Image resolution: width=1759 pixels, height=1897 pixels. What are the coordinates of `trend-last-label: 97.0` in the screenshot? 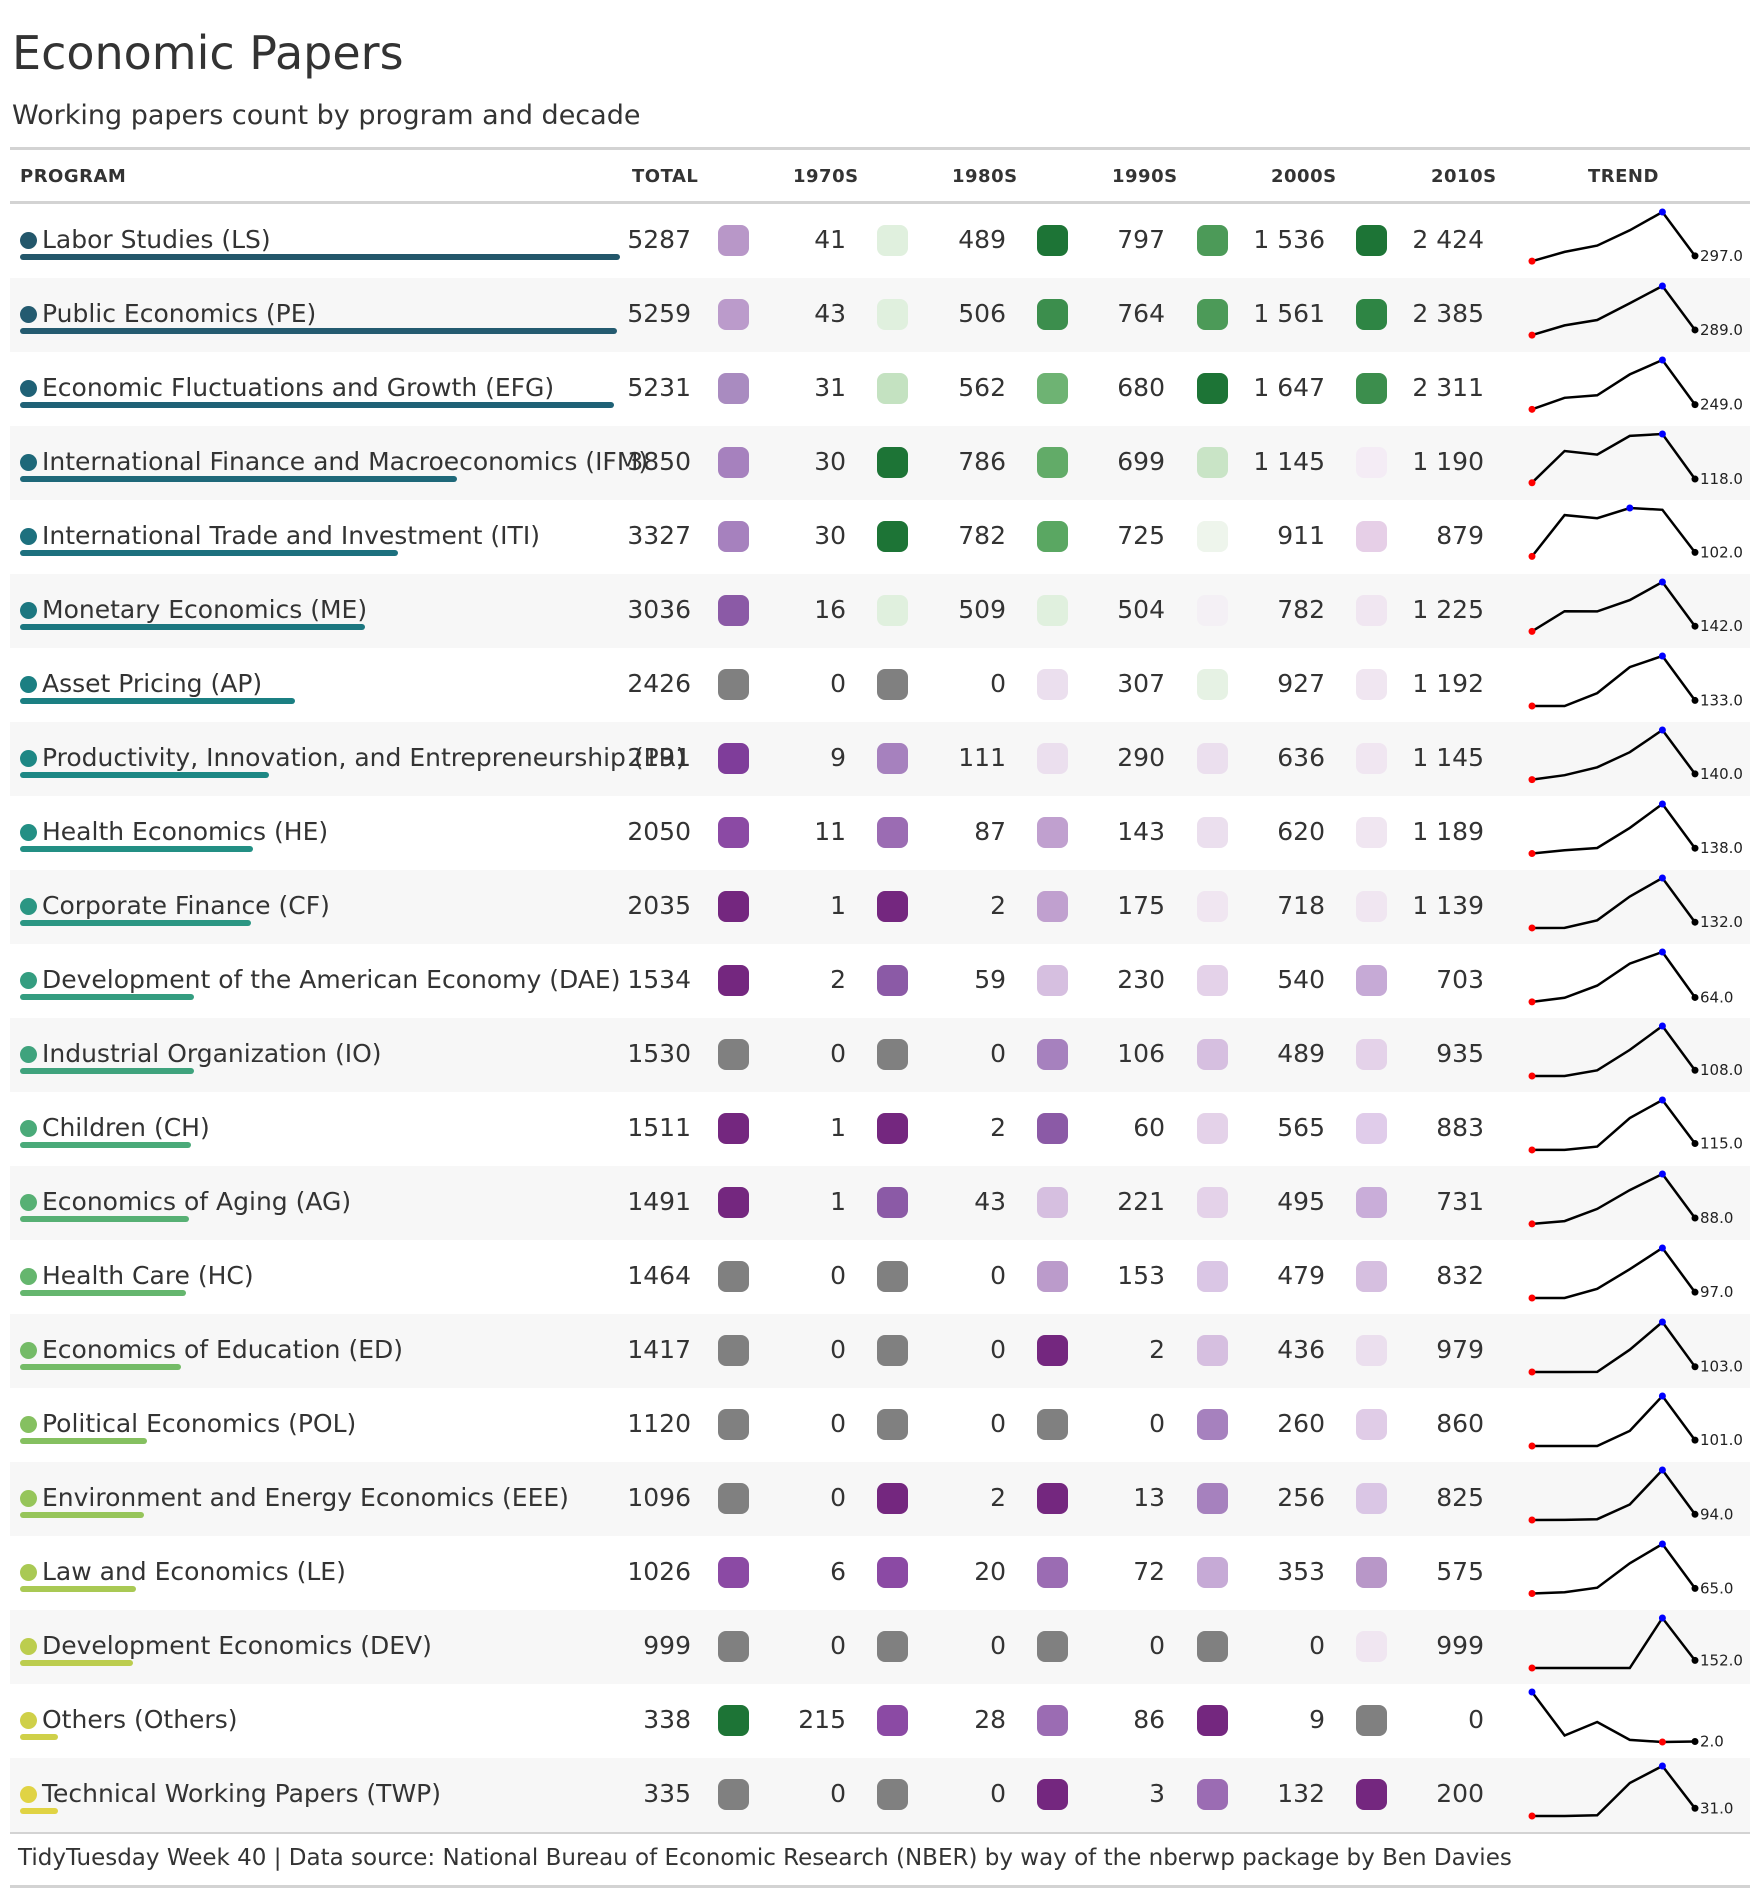 It's located at (1716, 1292).